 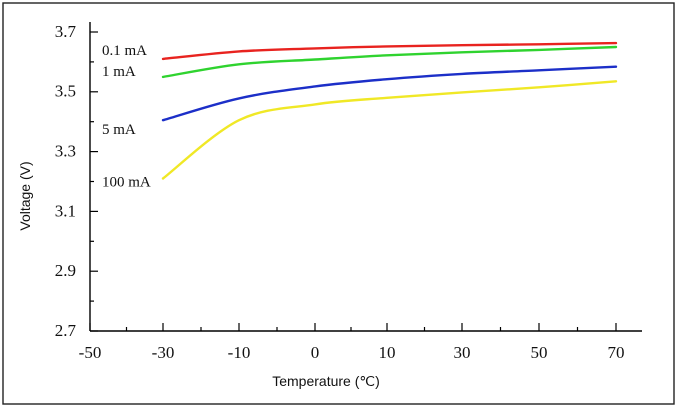 What do you see at coordinates (539, 352) in the screenshot?
I see `x-tick-label: 50` at bounding box center [539, 352].